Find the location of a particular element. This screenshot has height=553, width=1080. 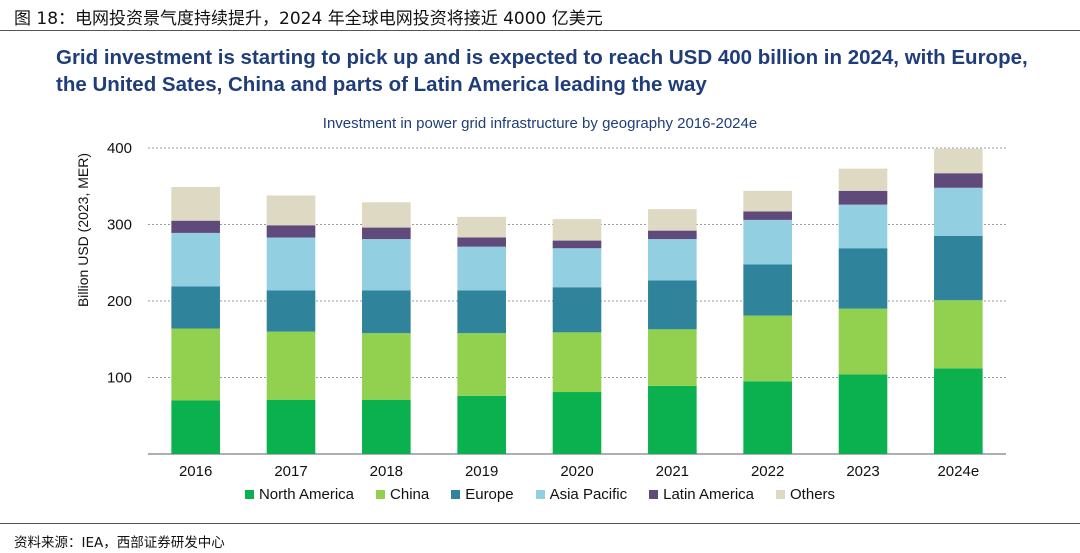

bar-segment-asia-pacific-2020 is located at coordinates (577, 268).